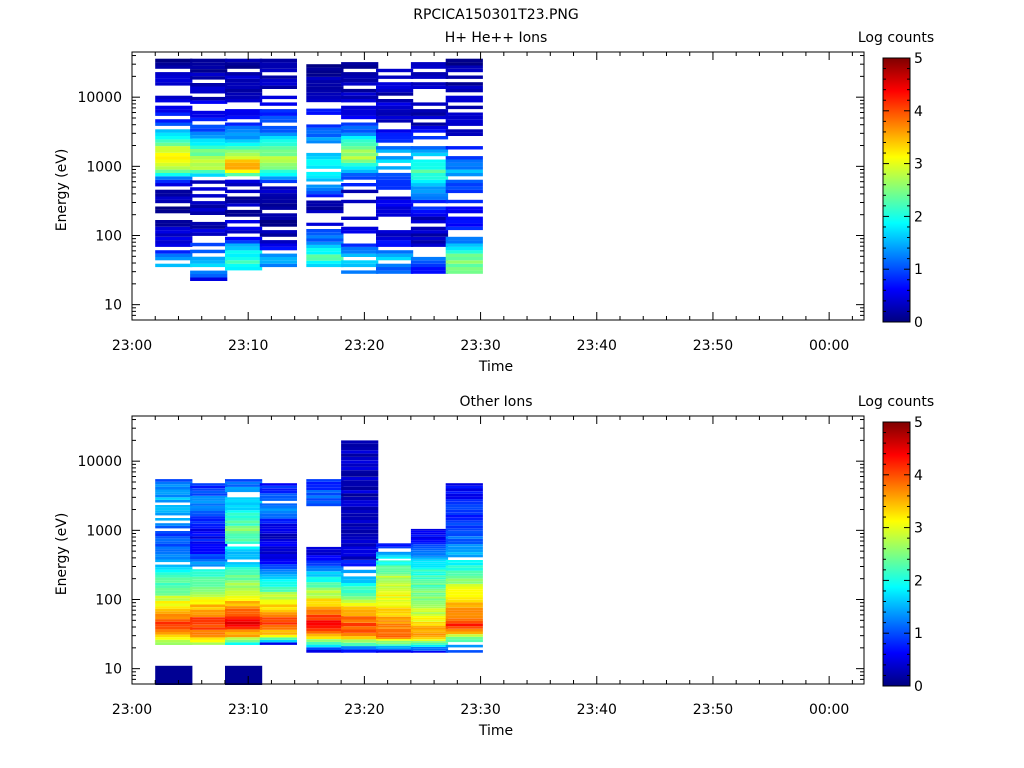 Image resolution: width=1024 pixels, height=768 pixels. I want to click on y-tick-label: 10, so click(113, 670).